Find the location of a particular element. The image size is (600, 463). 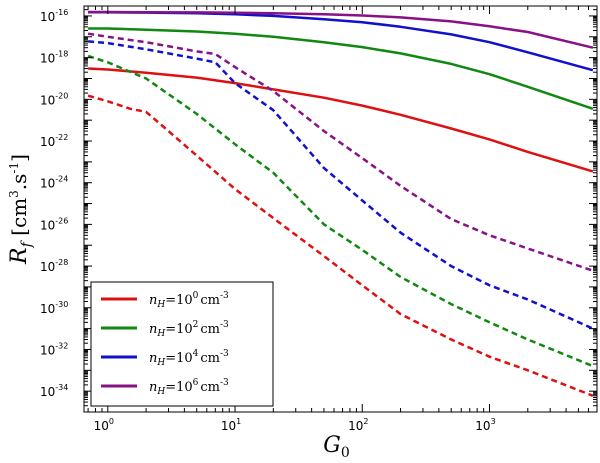

legend-label-1: nH=102 cm-3 is located at coordinates (189, 329).